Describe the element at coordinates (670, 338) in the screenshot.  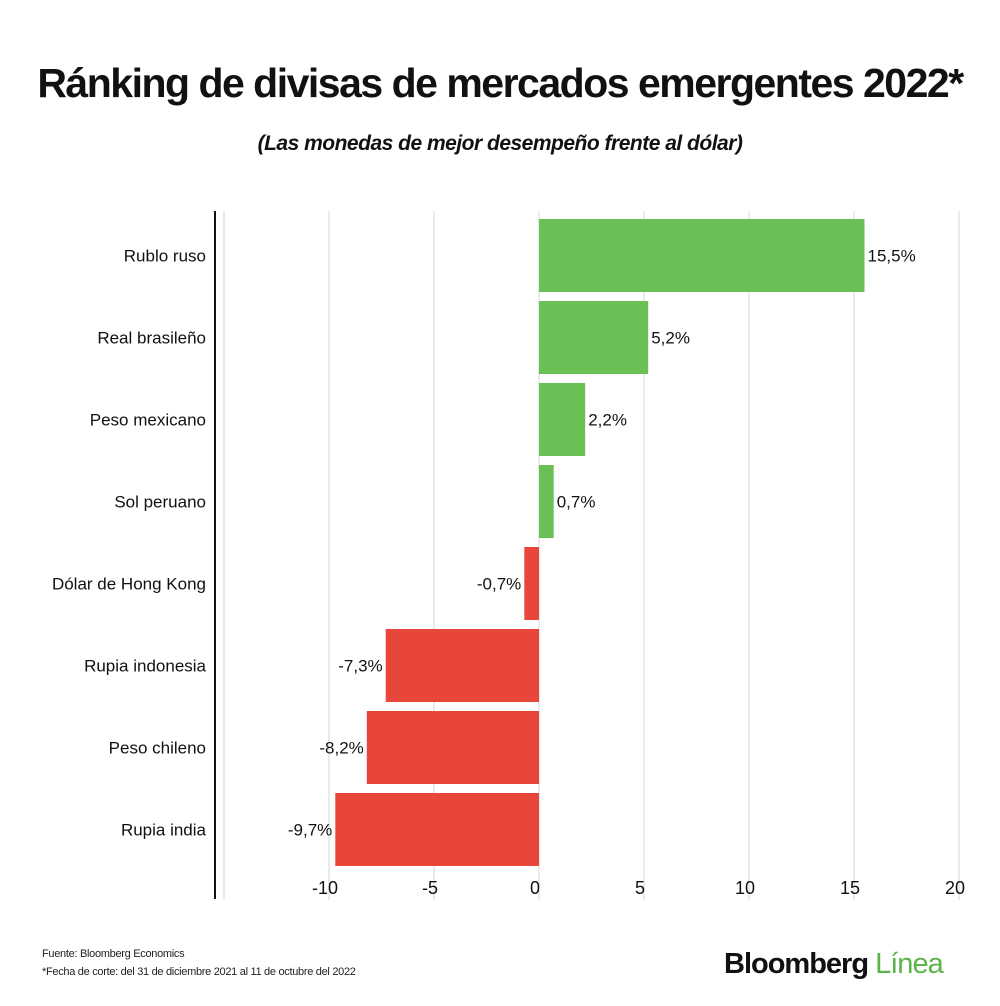
I see `data-label: 5,2%` at that location.